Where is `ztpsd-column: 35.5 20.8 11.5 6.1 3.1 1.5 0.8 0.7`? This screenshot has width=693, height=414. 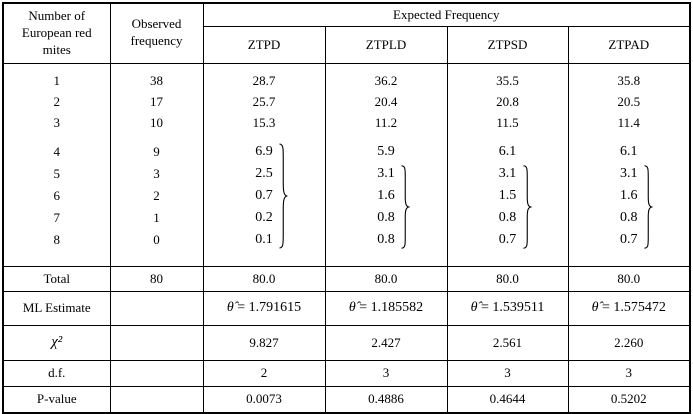
ztpsd-column: 35.5 20.8 11.5 6.1 3.1 1.5 0.8 0.7 is located at coordinates (507, 164).